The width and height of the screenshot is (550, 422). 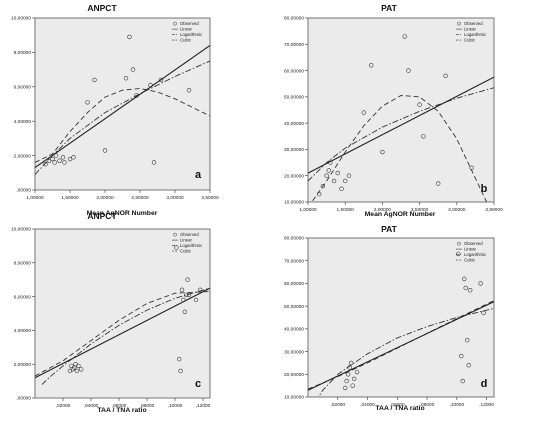 I want to click on x-axis-label: Mean AgNOR Number, so click(x=122, y=213).